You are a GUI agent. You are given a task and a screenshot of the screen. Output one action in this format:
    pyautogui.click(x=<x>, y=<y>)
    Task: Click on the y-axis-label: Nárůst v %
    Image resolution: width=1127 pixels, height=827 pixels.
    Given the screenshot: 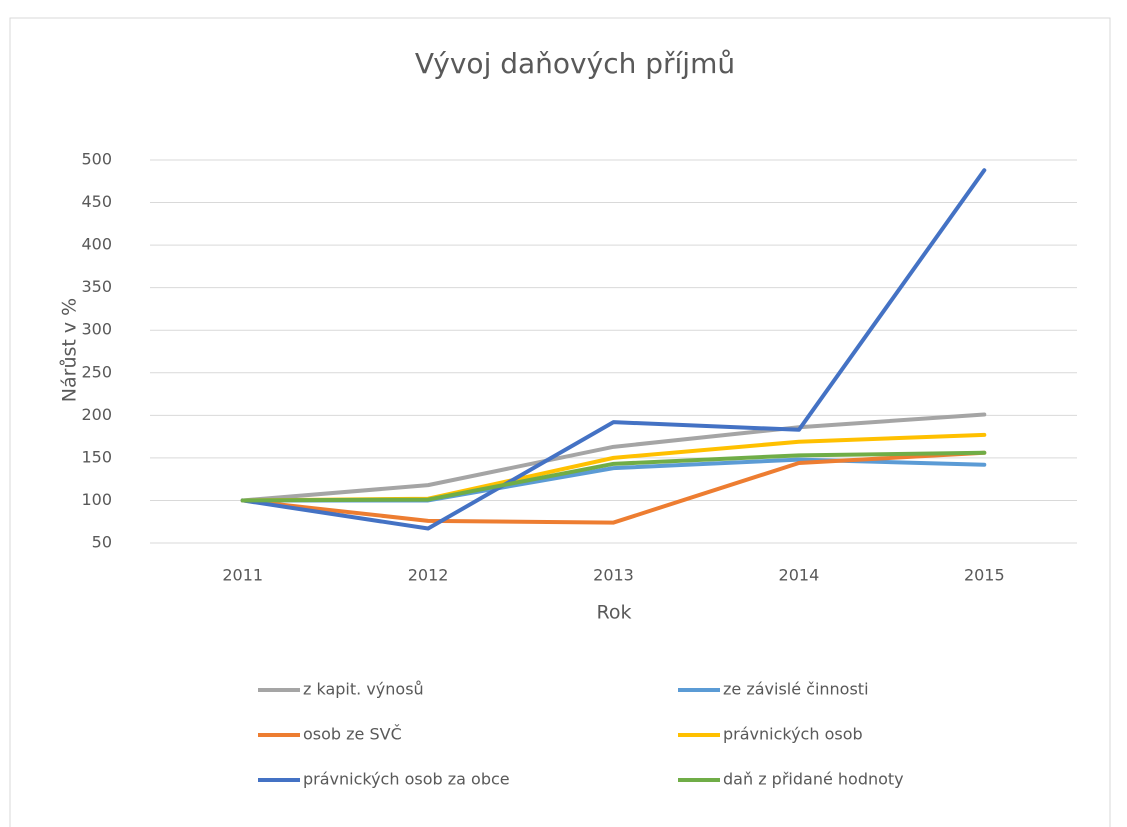 What is the action you would take?
    pyautogui.click(x=70, y=350)
    